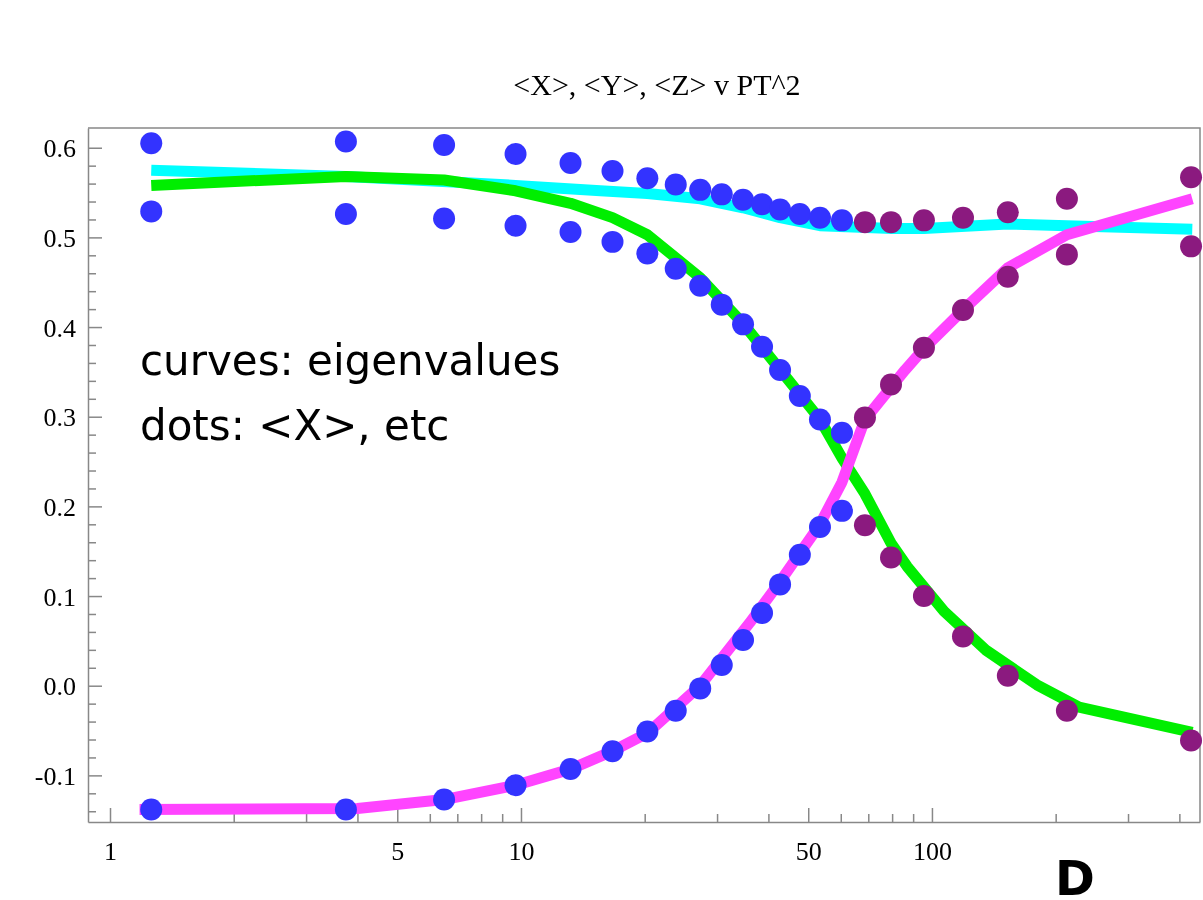 This screenshot has height=900, width=1203. I want to click on y-tick-label: 0.3, so click(59, 418).